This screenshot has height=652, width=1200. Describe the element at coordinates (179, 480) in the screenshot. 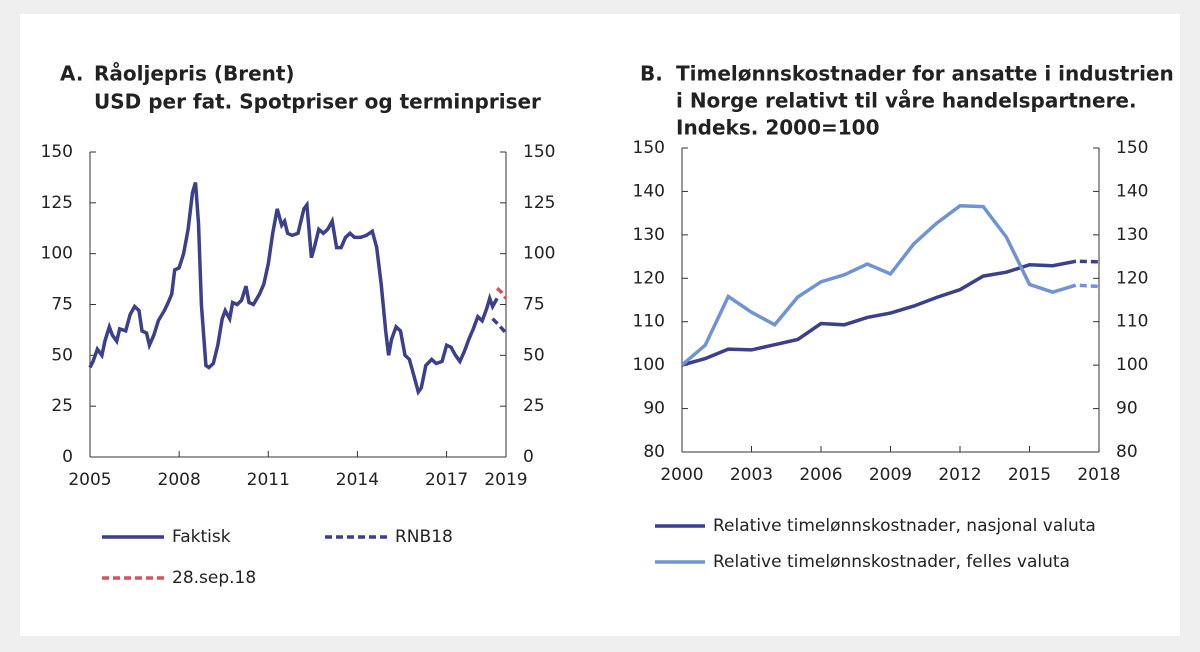

I see `x-tick-label: 2008` at that location.